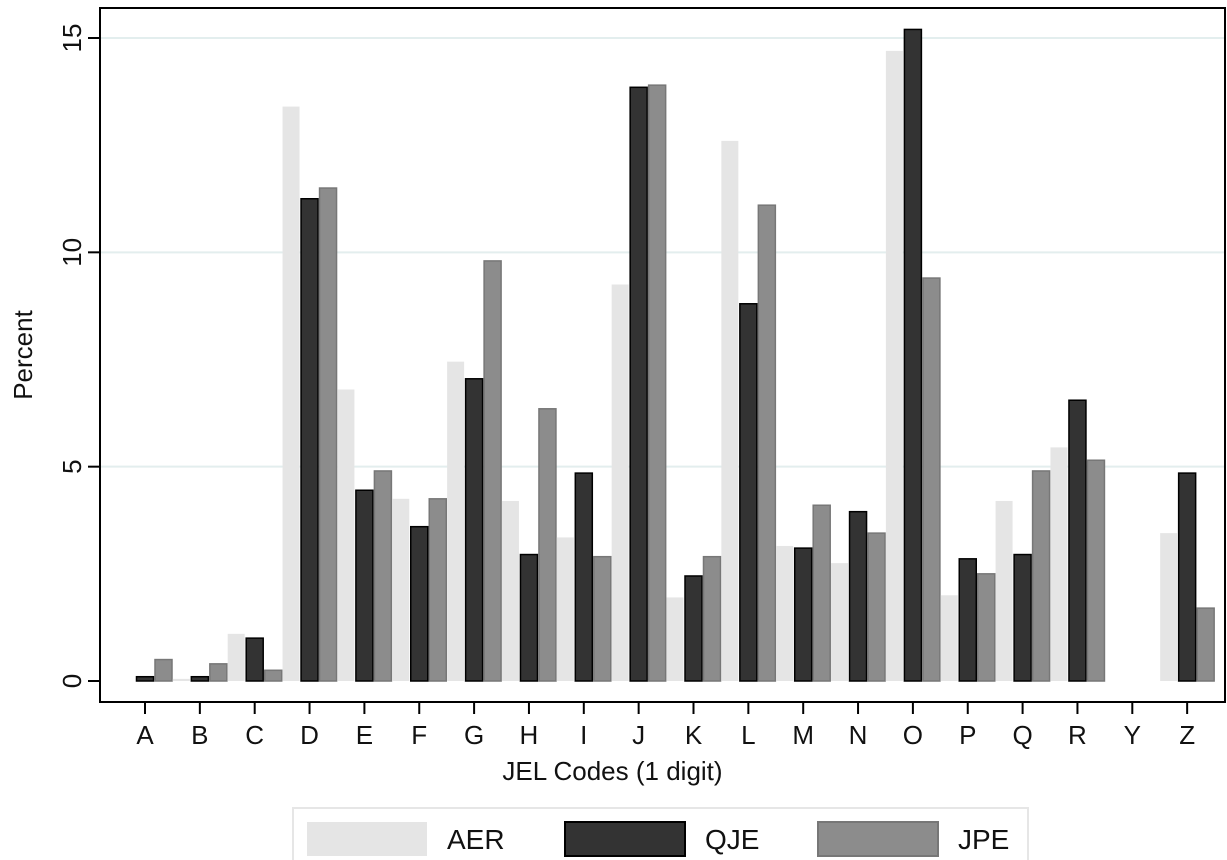 Image resolution: width=1227 pixels, height=860 pixels. I want to click on x-tick-label: Q, so click(1022, 735).